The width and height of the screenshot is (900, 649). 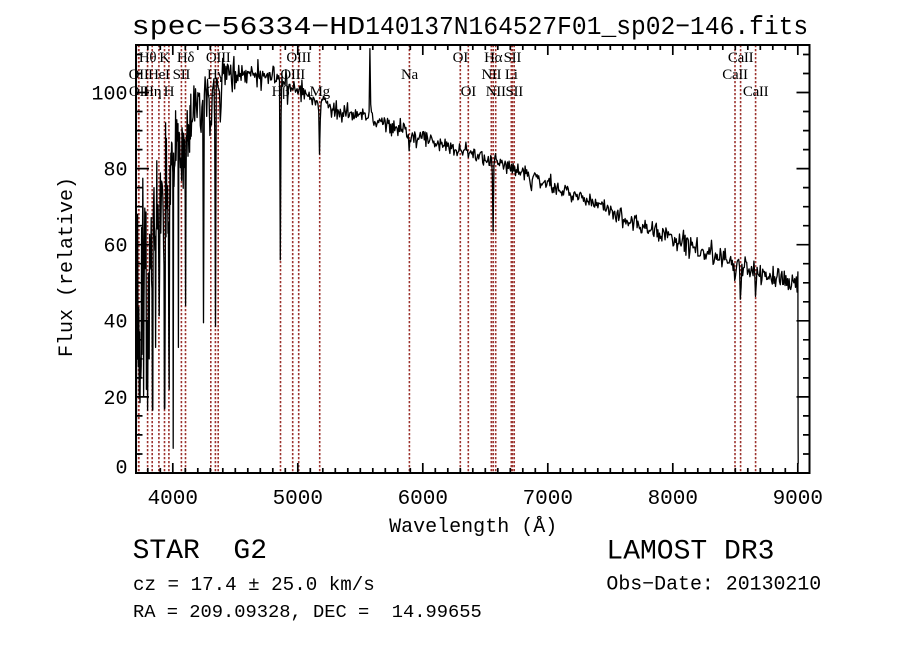 What do you see at coordinates (115, 399) in the screenshot?
I see `svg-text: 20` at bounding box center [115, 399].